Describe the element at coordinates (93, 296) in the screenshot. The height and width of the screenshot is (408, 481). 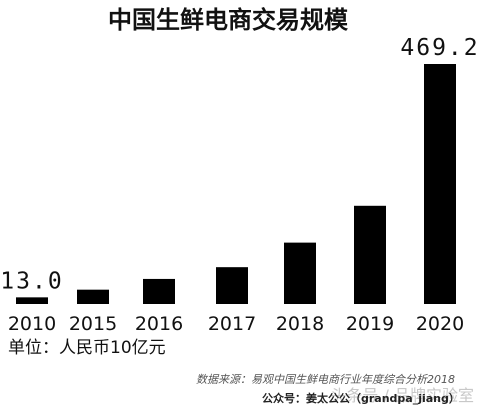
I see `bar-2015` at that location.